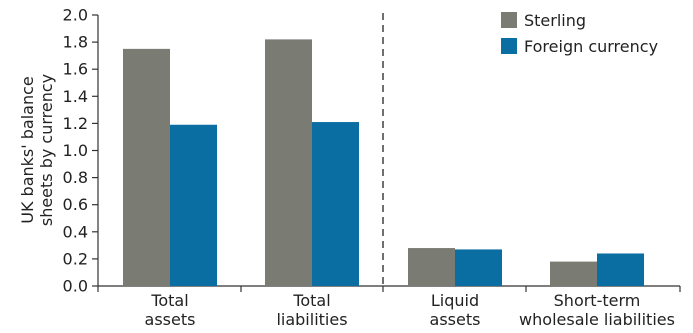 This screenshot has height=333, width=693. What do you see at coordinates (75, 69) in the screenshot?
I see `y-tick-label: 1.6` at bounding box center [75, 69].